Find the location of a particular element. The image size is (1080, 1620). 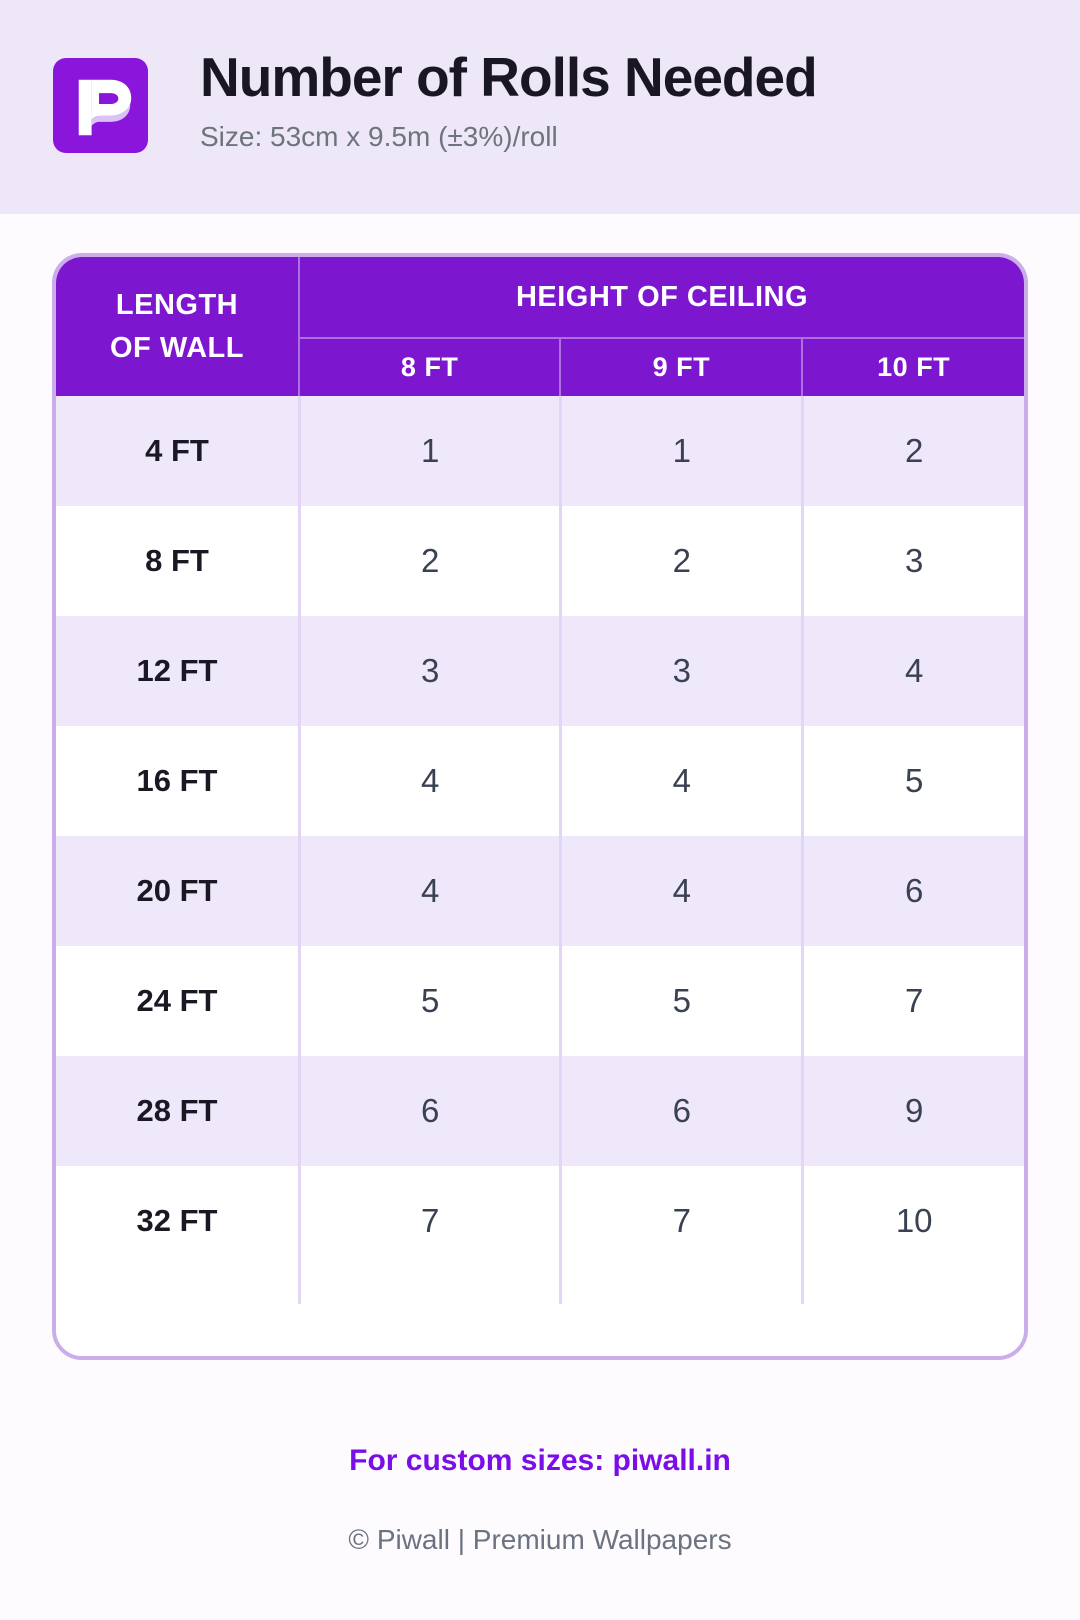

row-label: 12 FT is located at coordinates (177, 670).